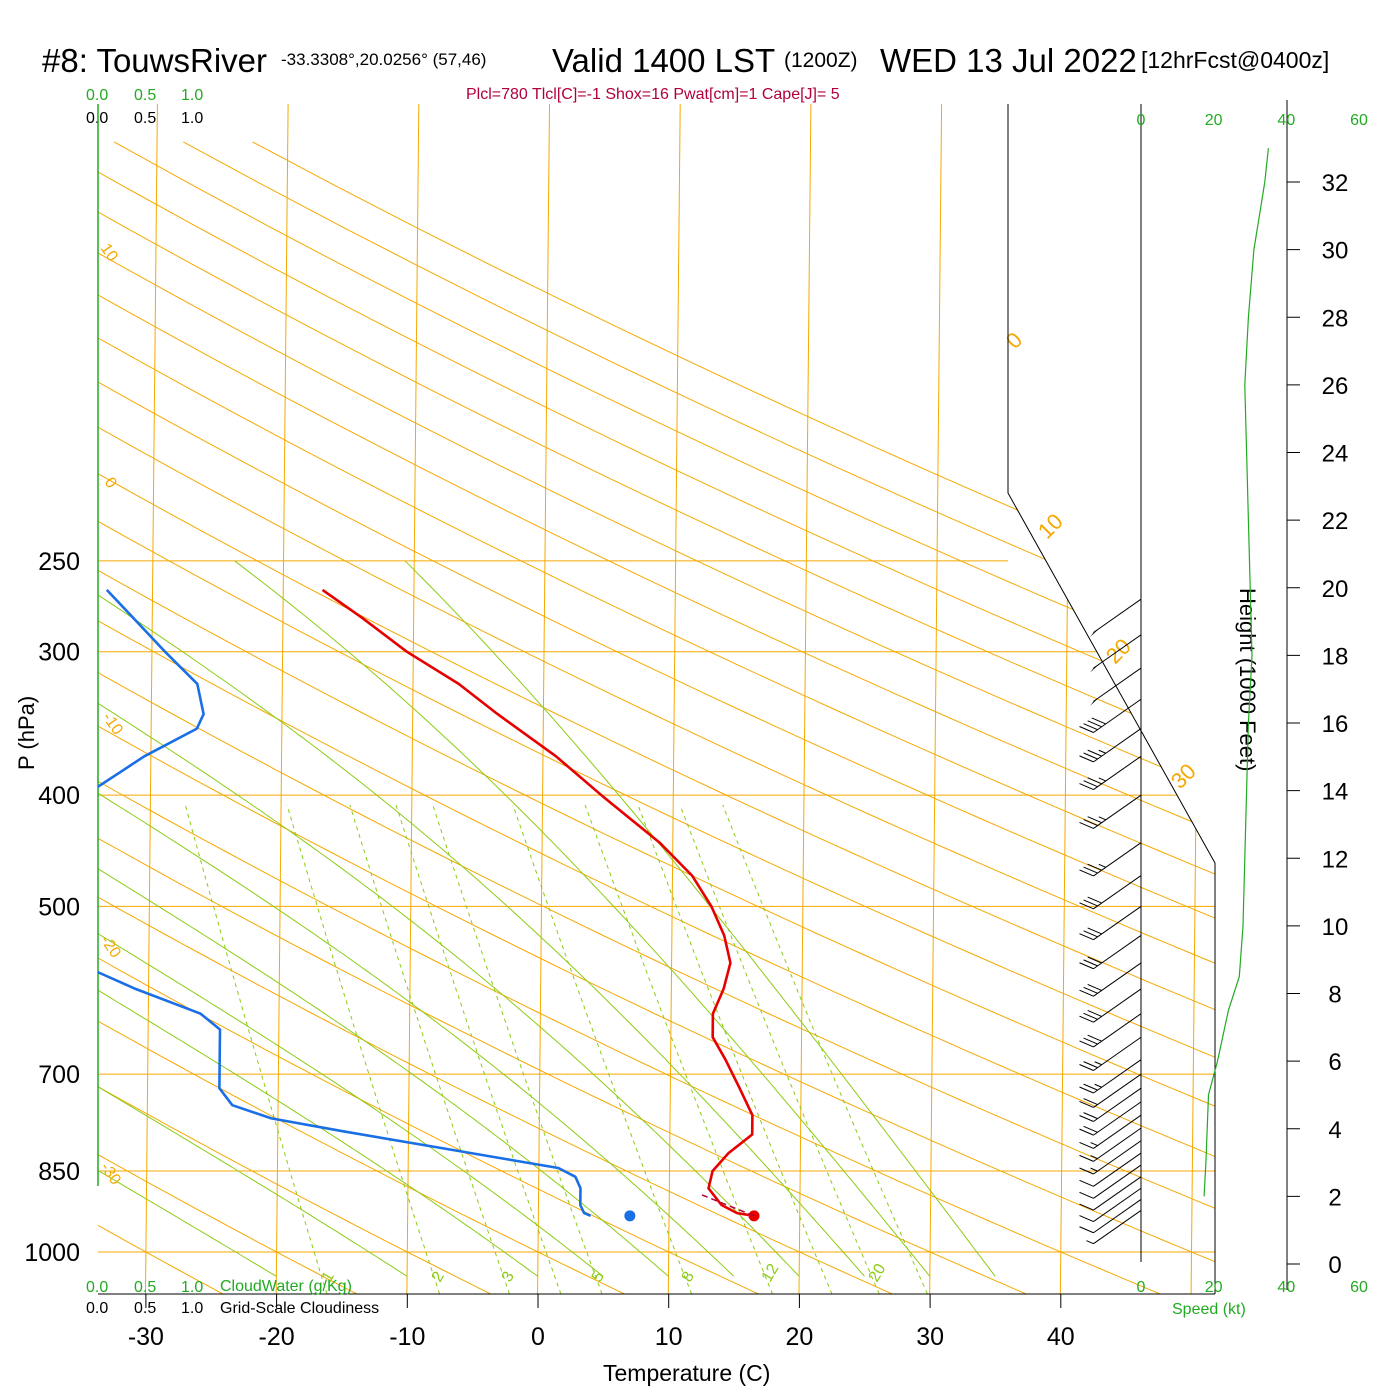  I want to click on pressure-tick-label: 850, so click(59, 1172).